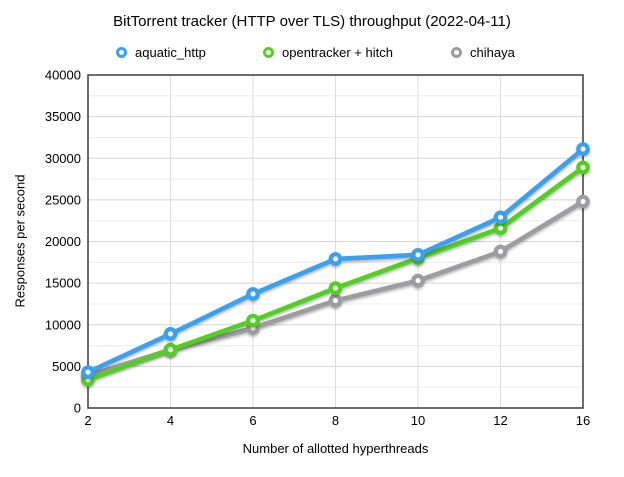 The width and height of the screenshot is (624, 477). I want to click on aquatic-http-legend-marker-icon, so click(121, 52).